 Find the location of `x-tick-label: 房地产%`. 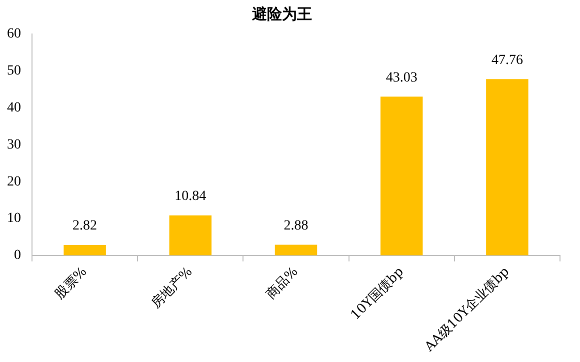

x-tick-label: 房地产% is located at coordinates (172, 288).